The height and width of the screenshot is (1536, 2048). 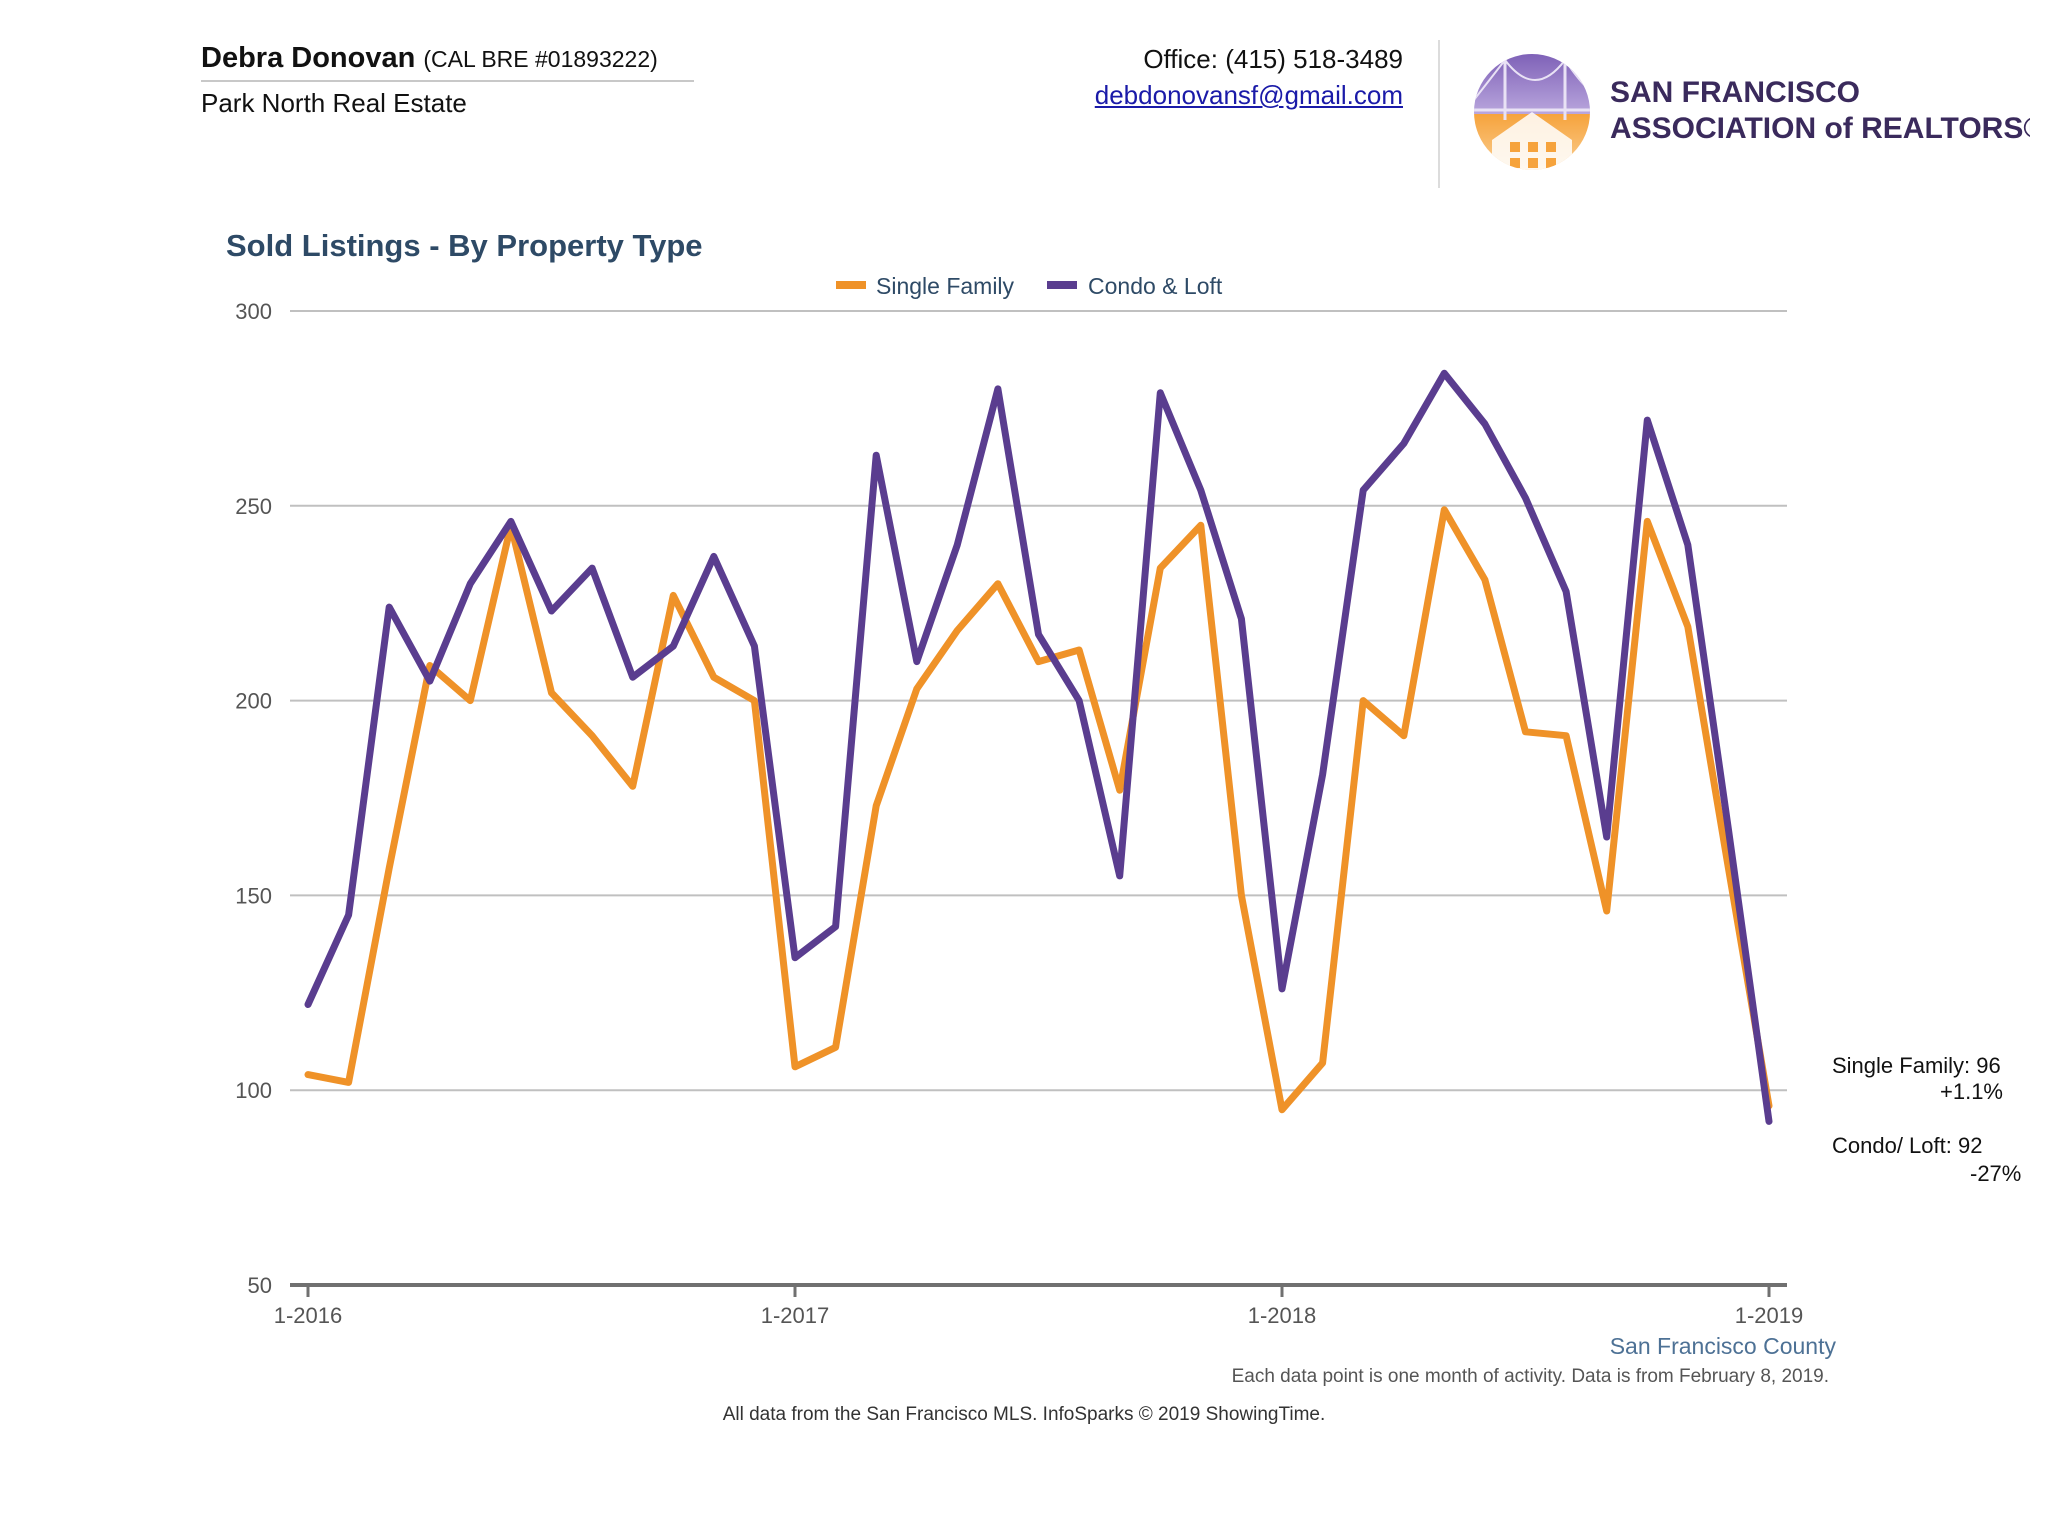 I want to click on y-tick-label: 200, so click(x=253, y=701).